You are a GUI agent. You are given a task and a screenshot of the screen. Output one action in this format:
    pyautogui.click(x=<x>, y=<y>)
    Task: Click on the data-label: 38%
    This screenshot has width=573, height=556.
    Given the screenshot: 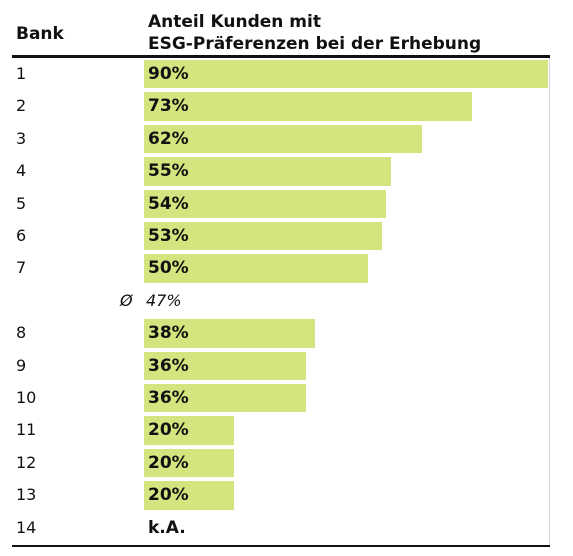 What is the action you would take?
    pyautogui.click(x=168, y=333)
    